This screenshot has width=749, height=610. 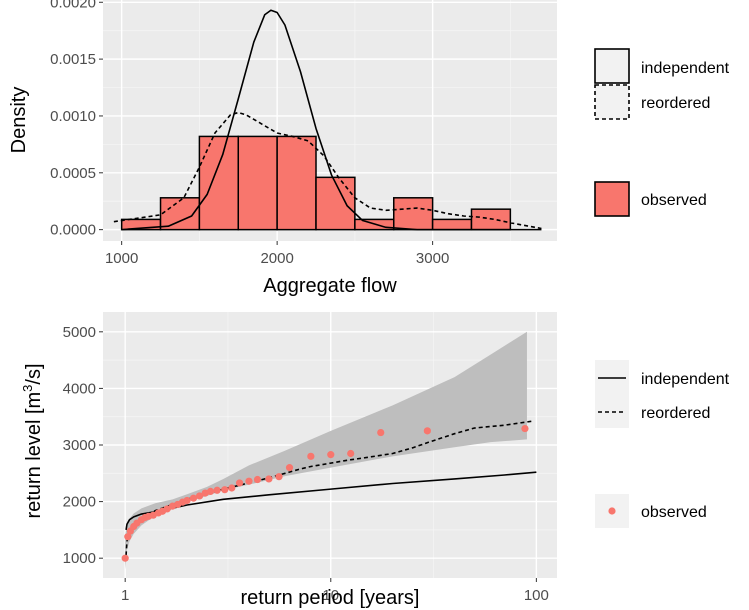 What do you see at coordinates (79, 445) in the screenshot?
I see `y-tick-label: 3000` at bounding box center [79, 445].